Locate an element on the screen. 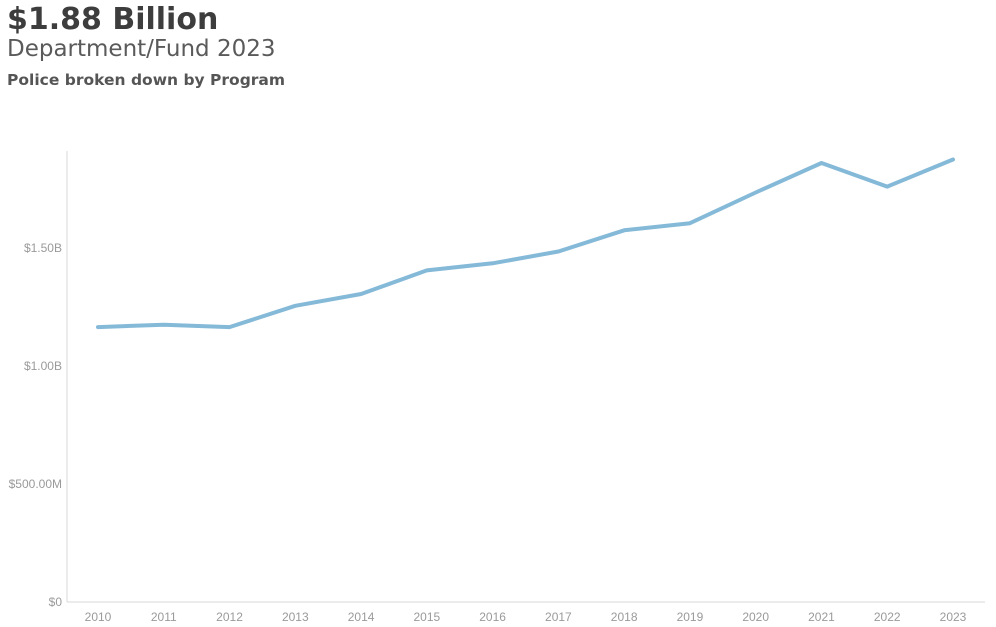 The height and width of the screenshot is (627, 996). x-tick-label: 2010 is located at coordinates (98, 617).